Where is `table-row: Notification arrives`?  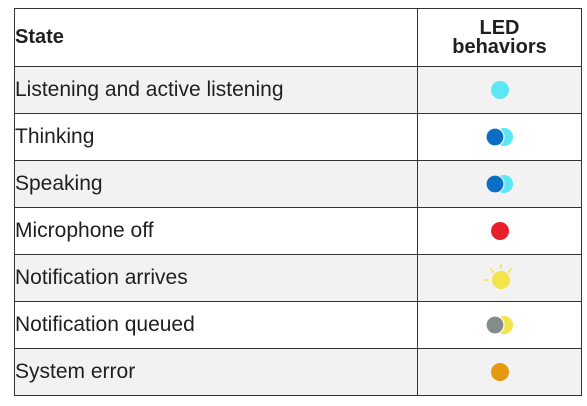
table-row: Notification arrives is located at coordinates (298, 278).